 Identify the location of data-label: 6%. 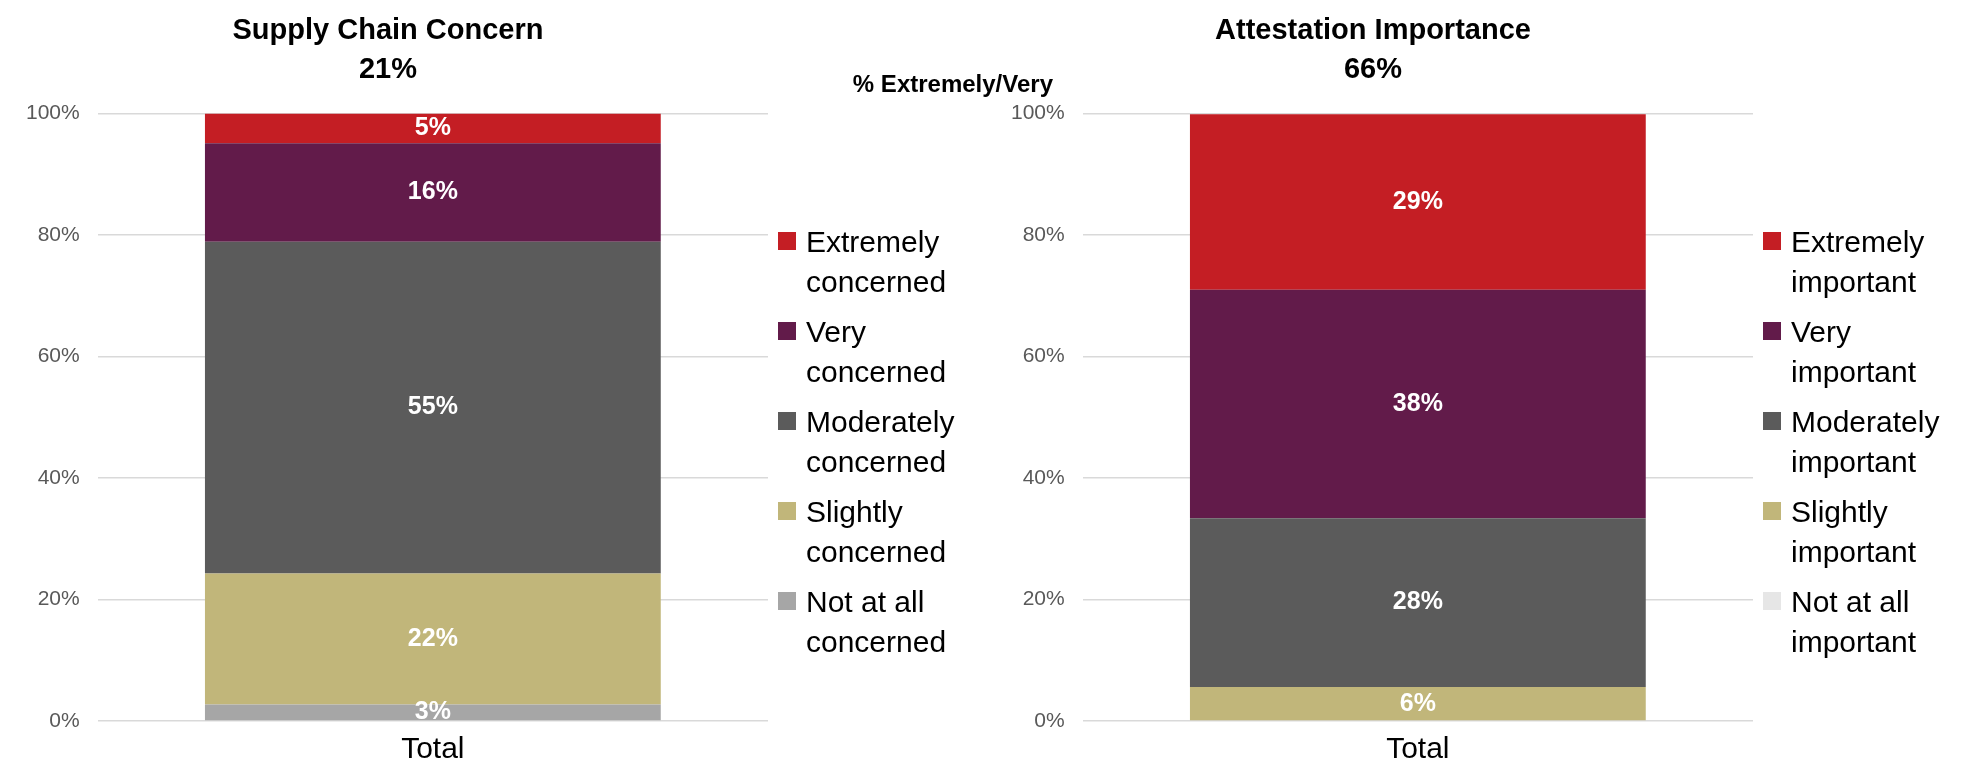
(1417, 701).